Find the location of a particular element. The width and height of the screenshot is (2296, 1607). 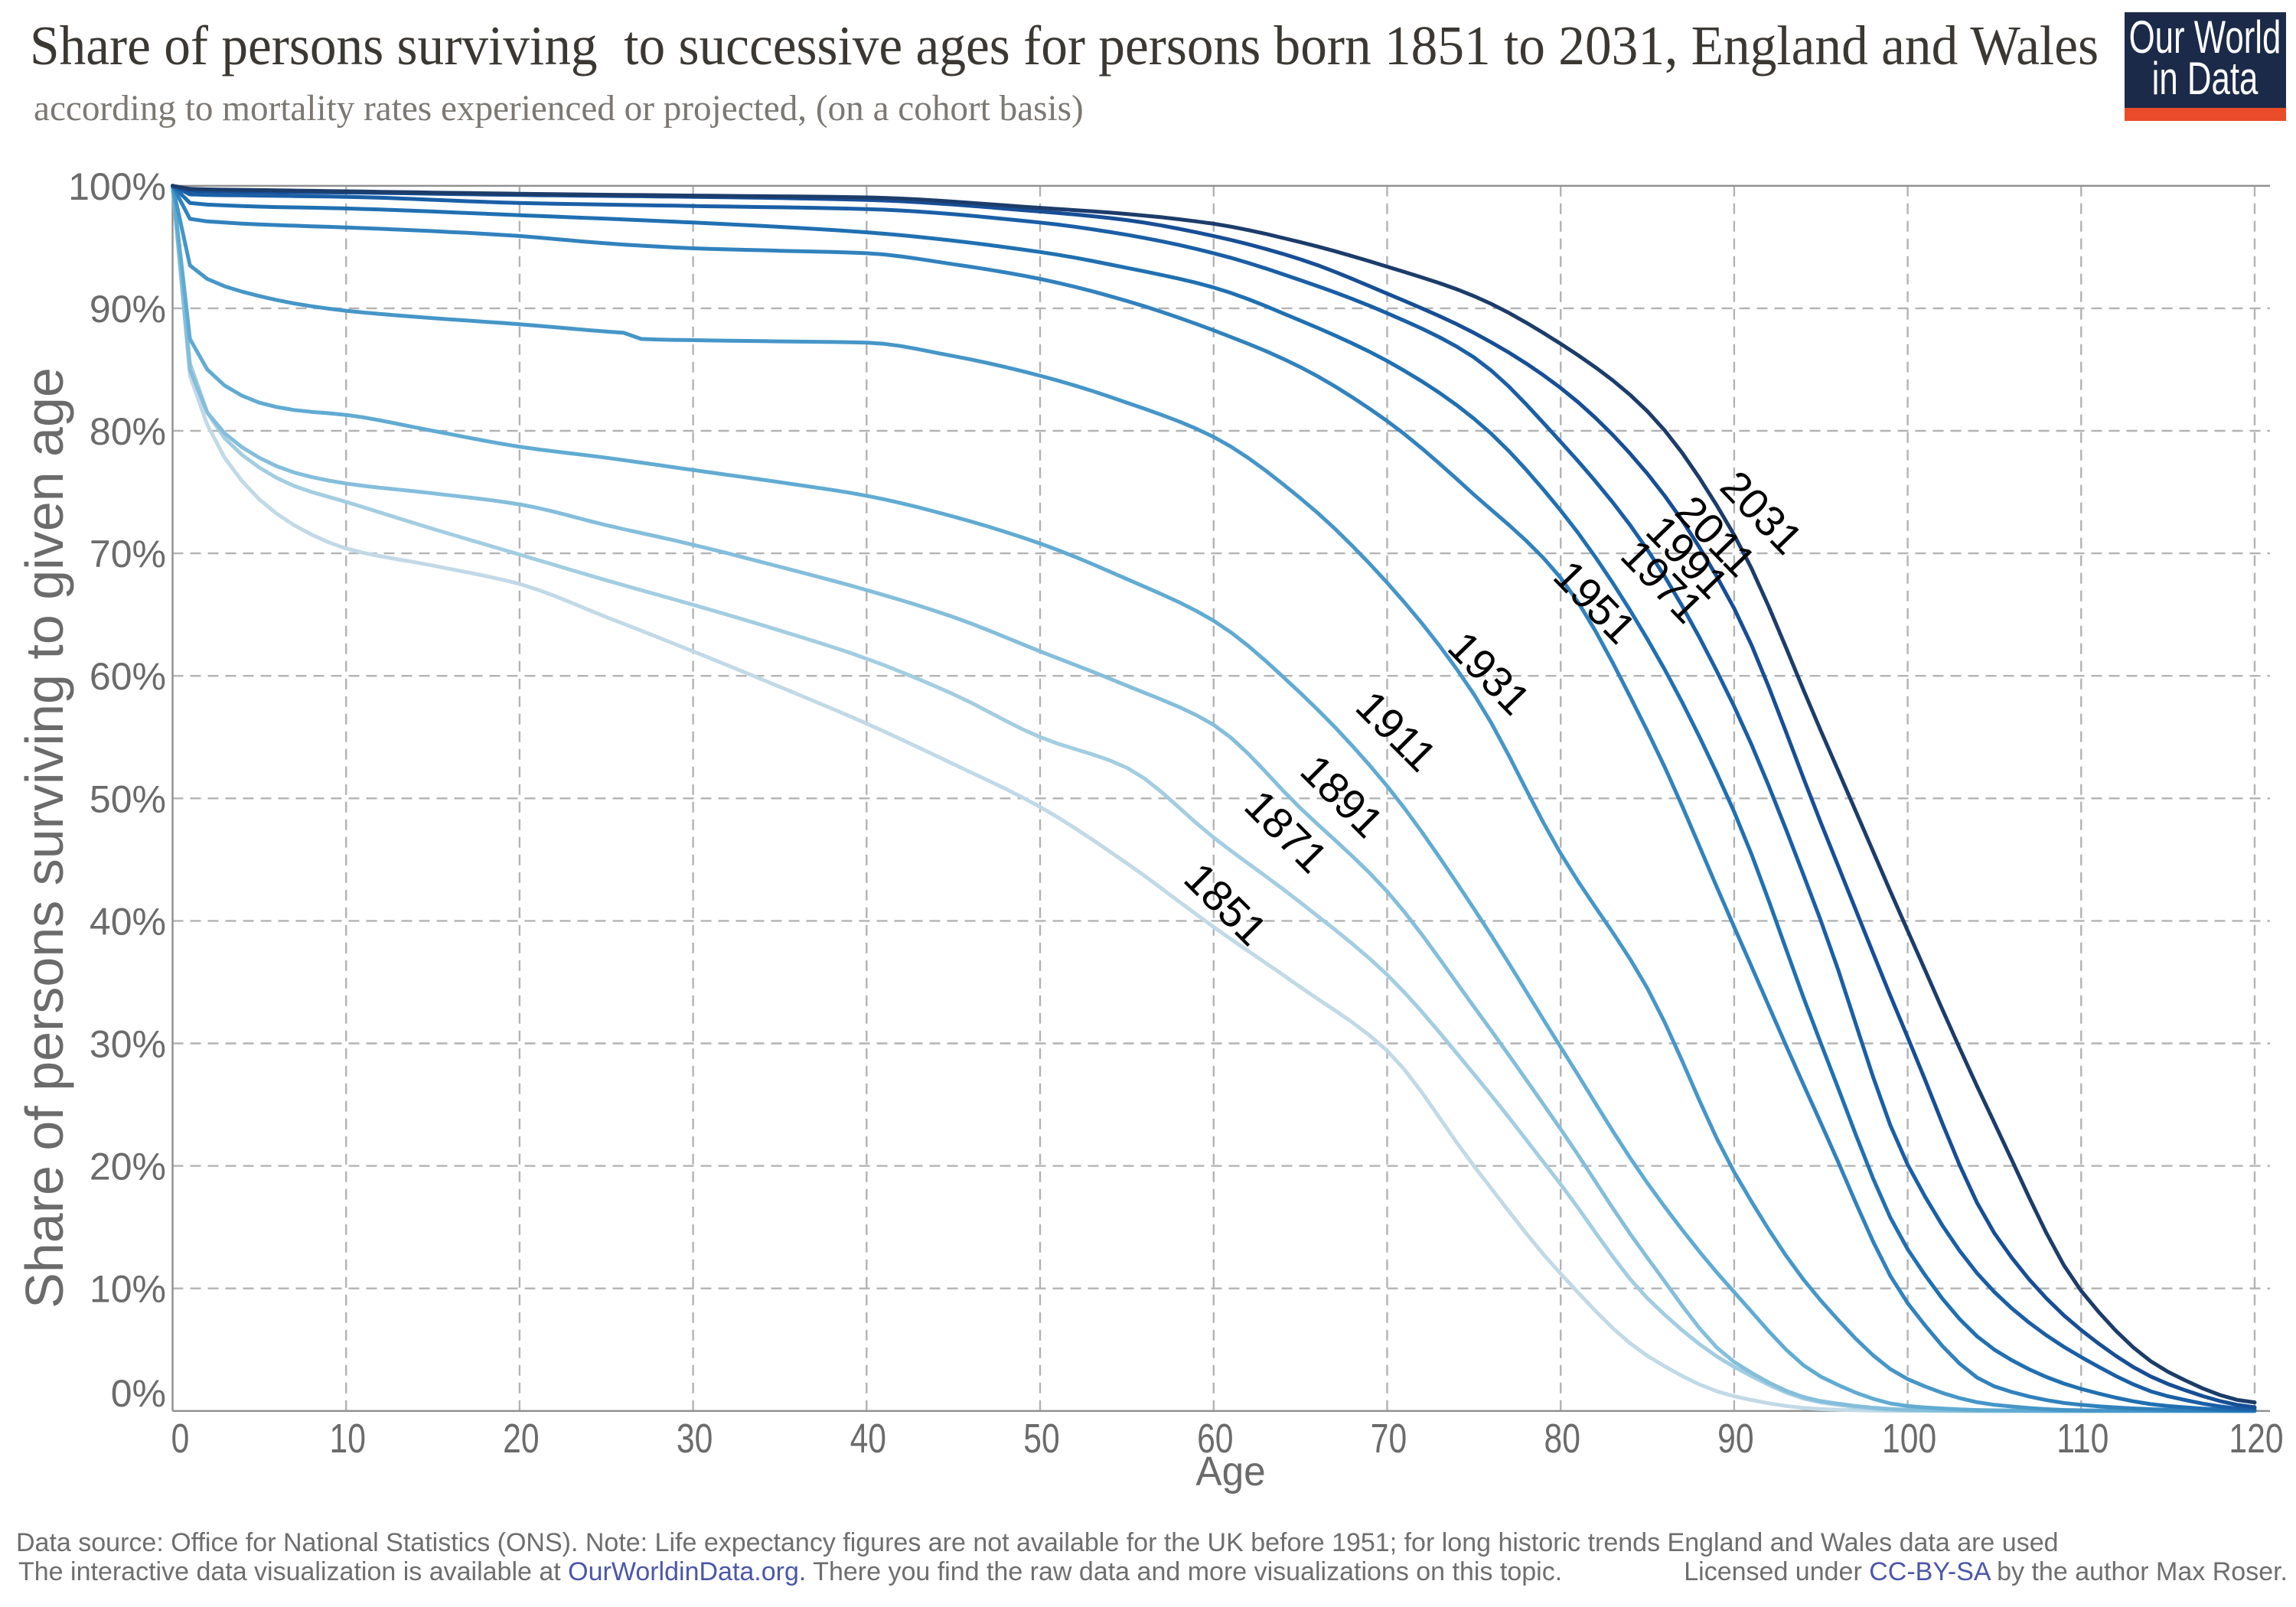

svg-text: 70 is located at coordinates (1389, 1439).